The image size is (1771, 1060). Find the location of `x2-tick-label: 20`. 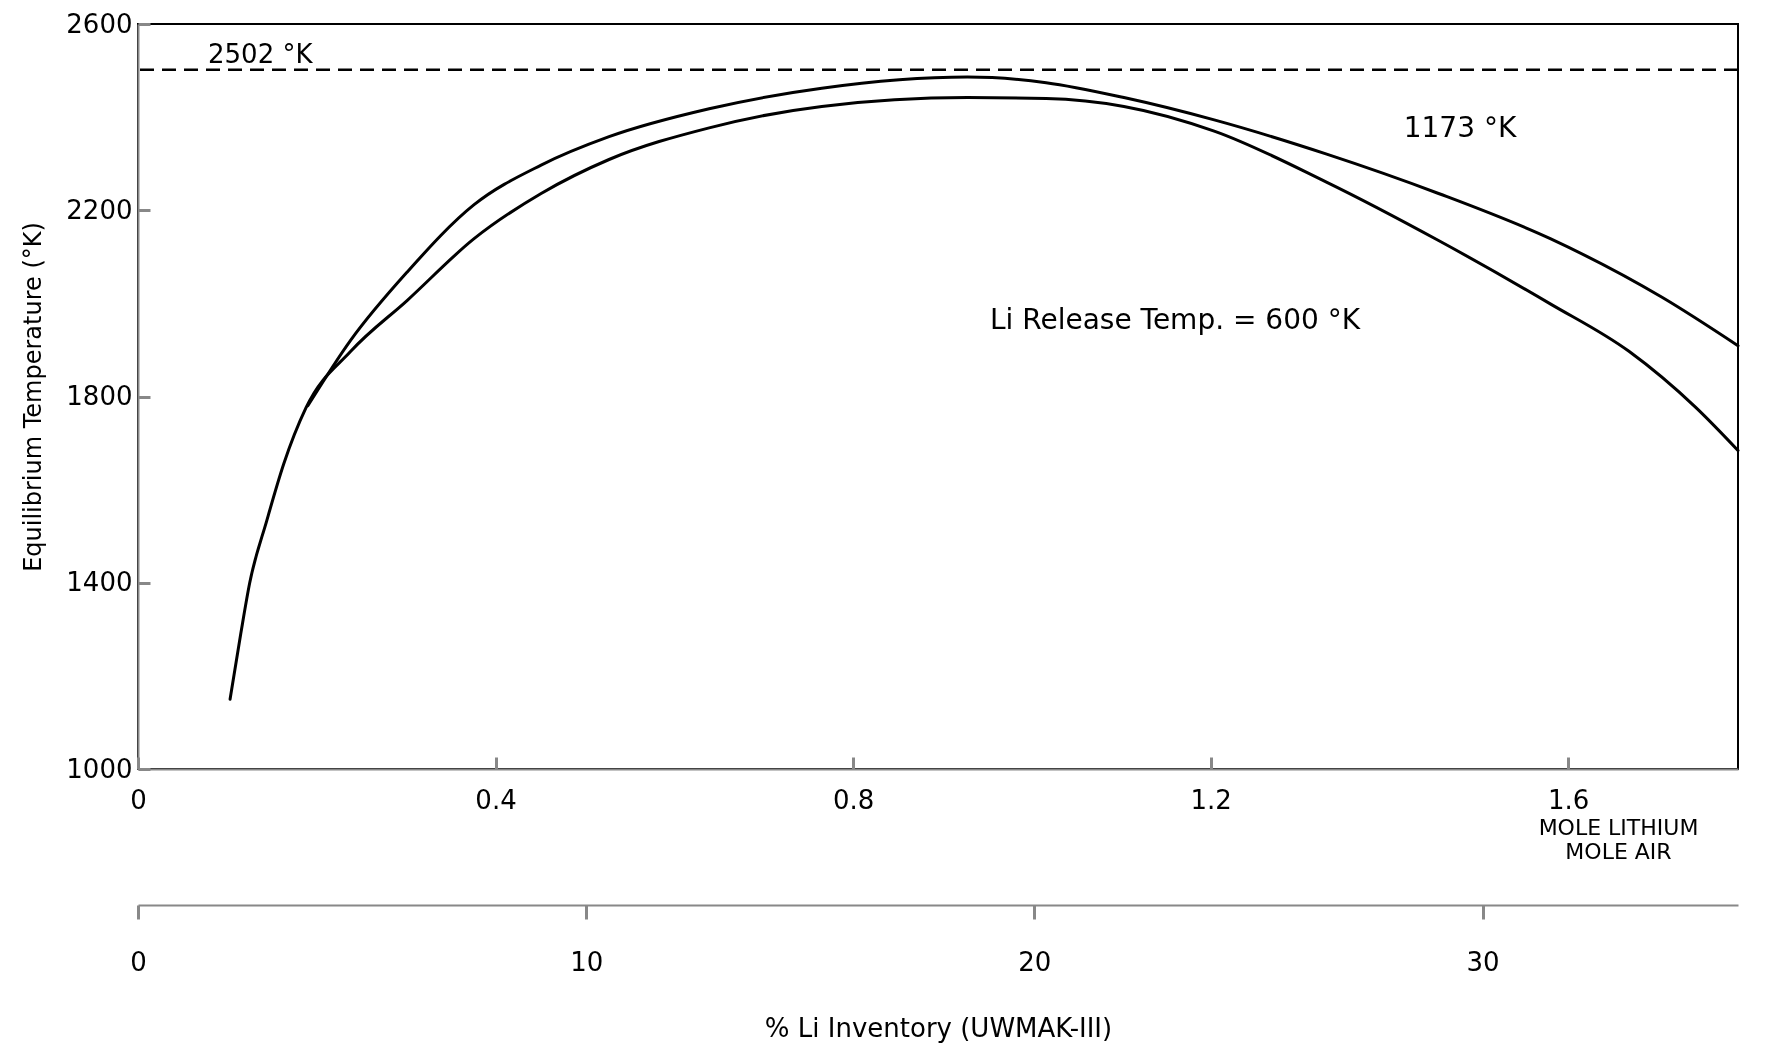

x2-tick-label: 20 is located at coordinates (1035, 961).